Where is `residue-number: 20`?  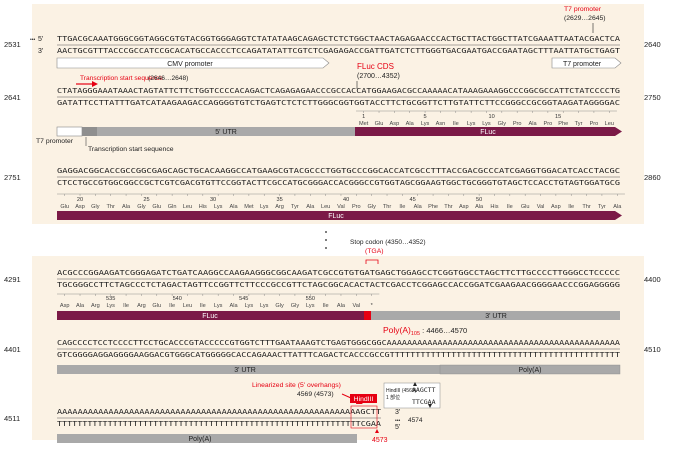
residue-number: 20 is located at coordinates (80, 200).